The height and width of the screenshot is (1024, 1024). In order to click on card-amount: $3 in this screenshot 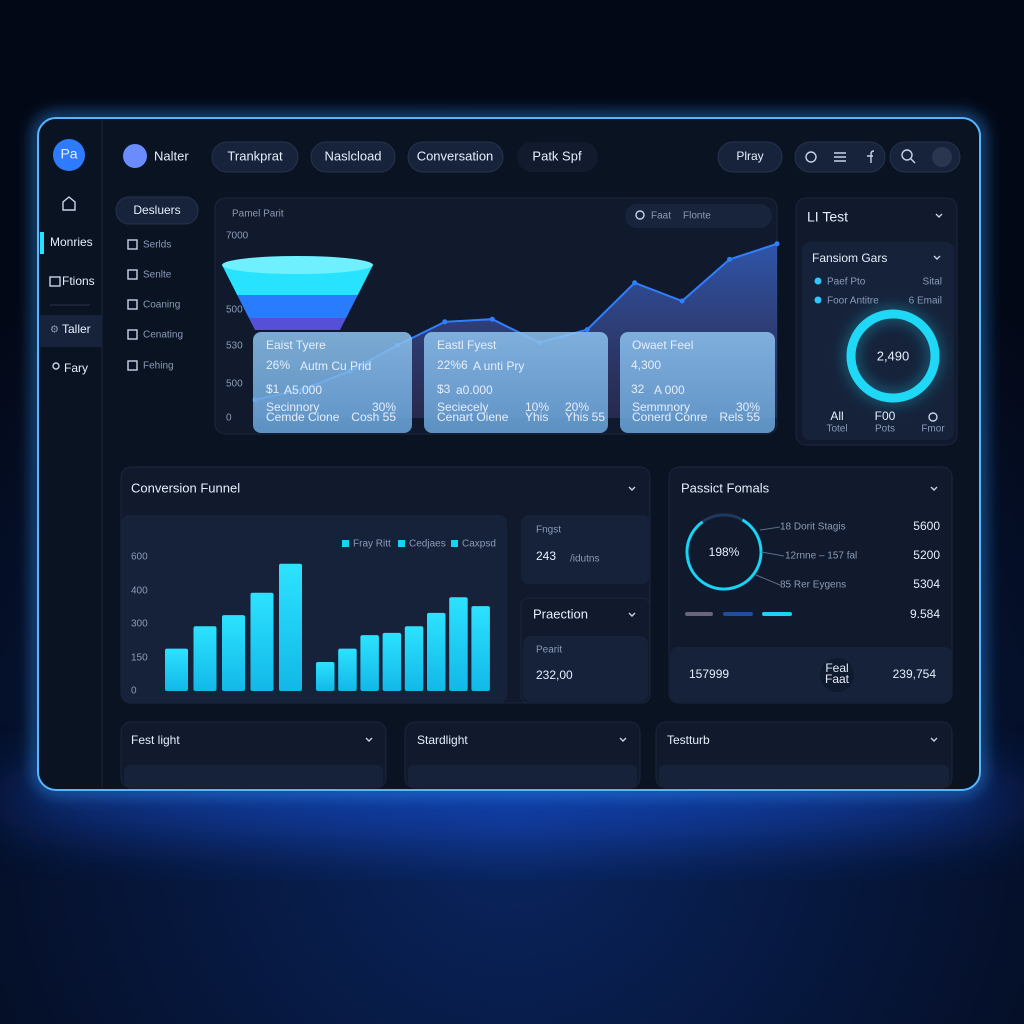, I will do `click(444, 389)`.